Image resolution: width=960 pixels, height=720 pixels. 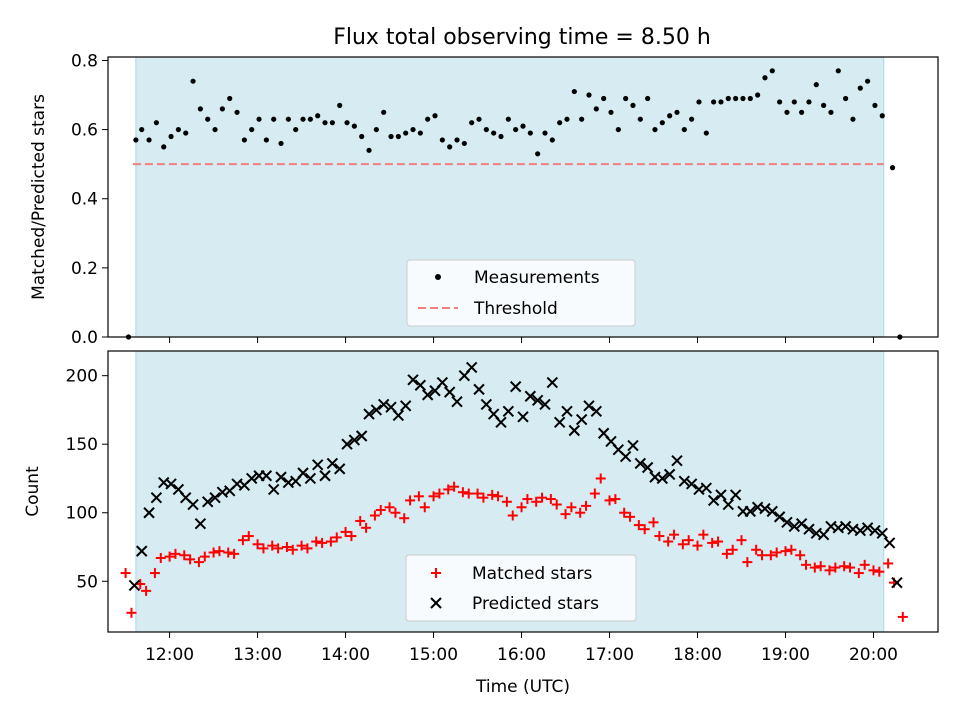 What do you see at coordinates (785, 655) in the screenshot?
I see `x-tick-label: 19:00` at bounding box center [785, 655].